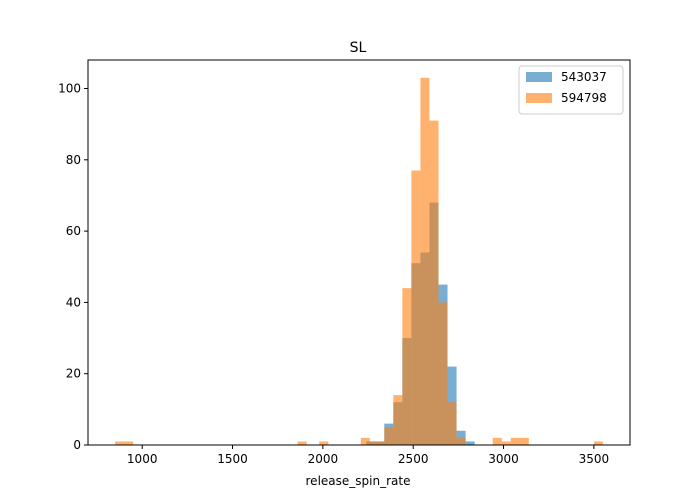 The image size is (700, 504). I want to click on y-tick-label: 20, so click(73, 374).